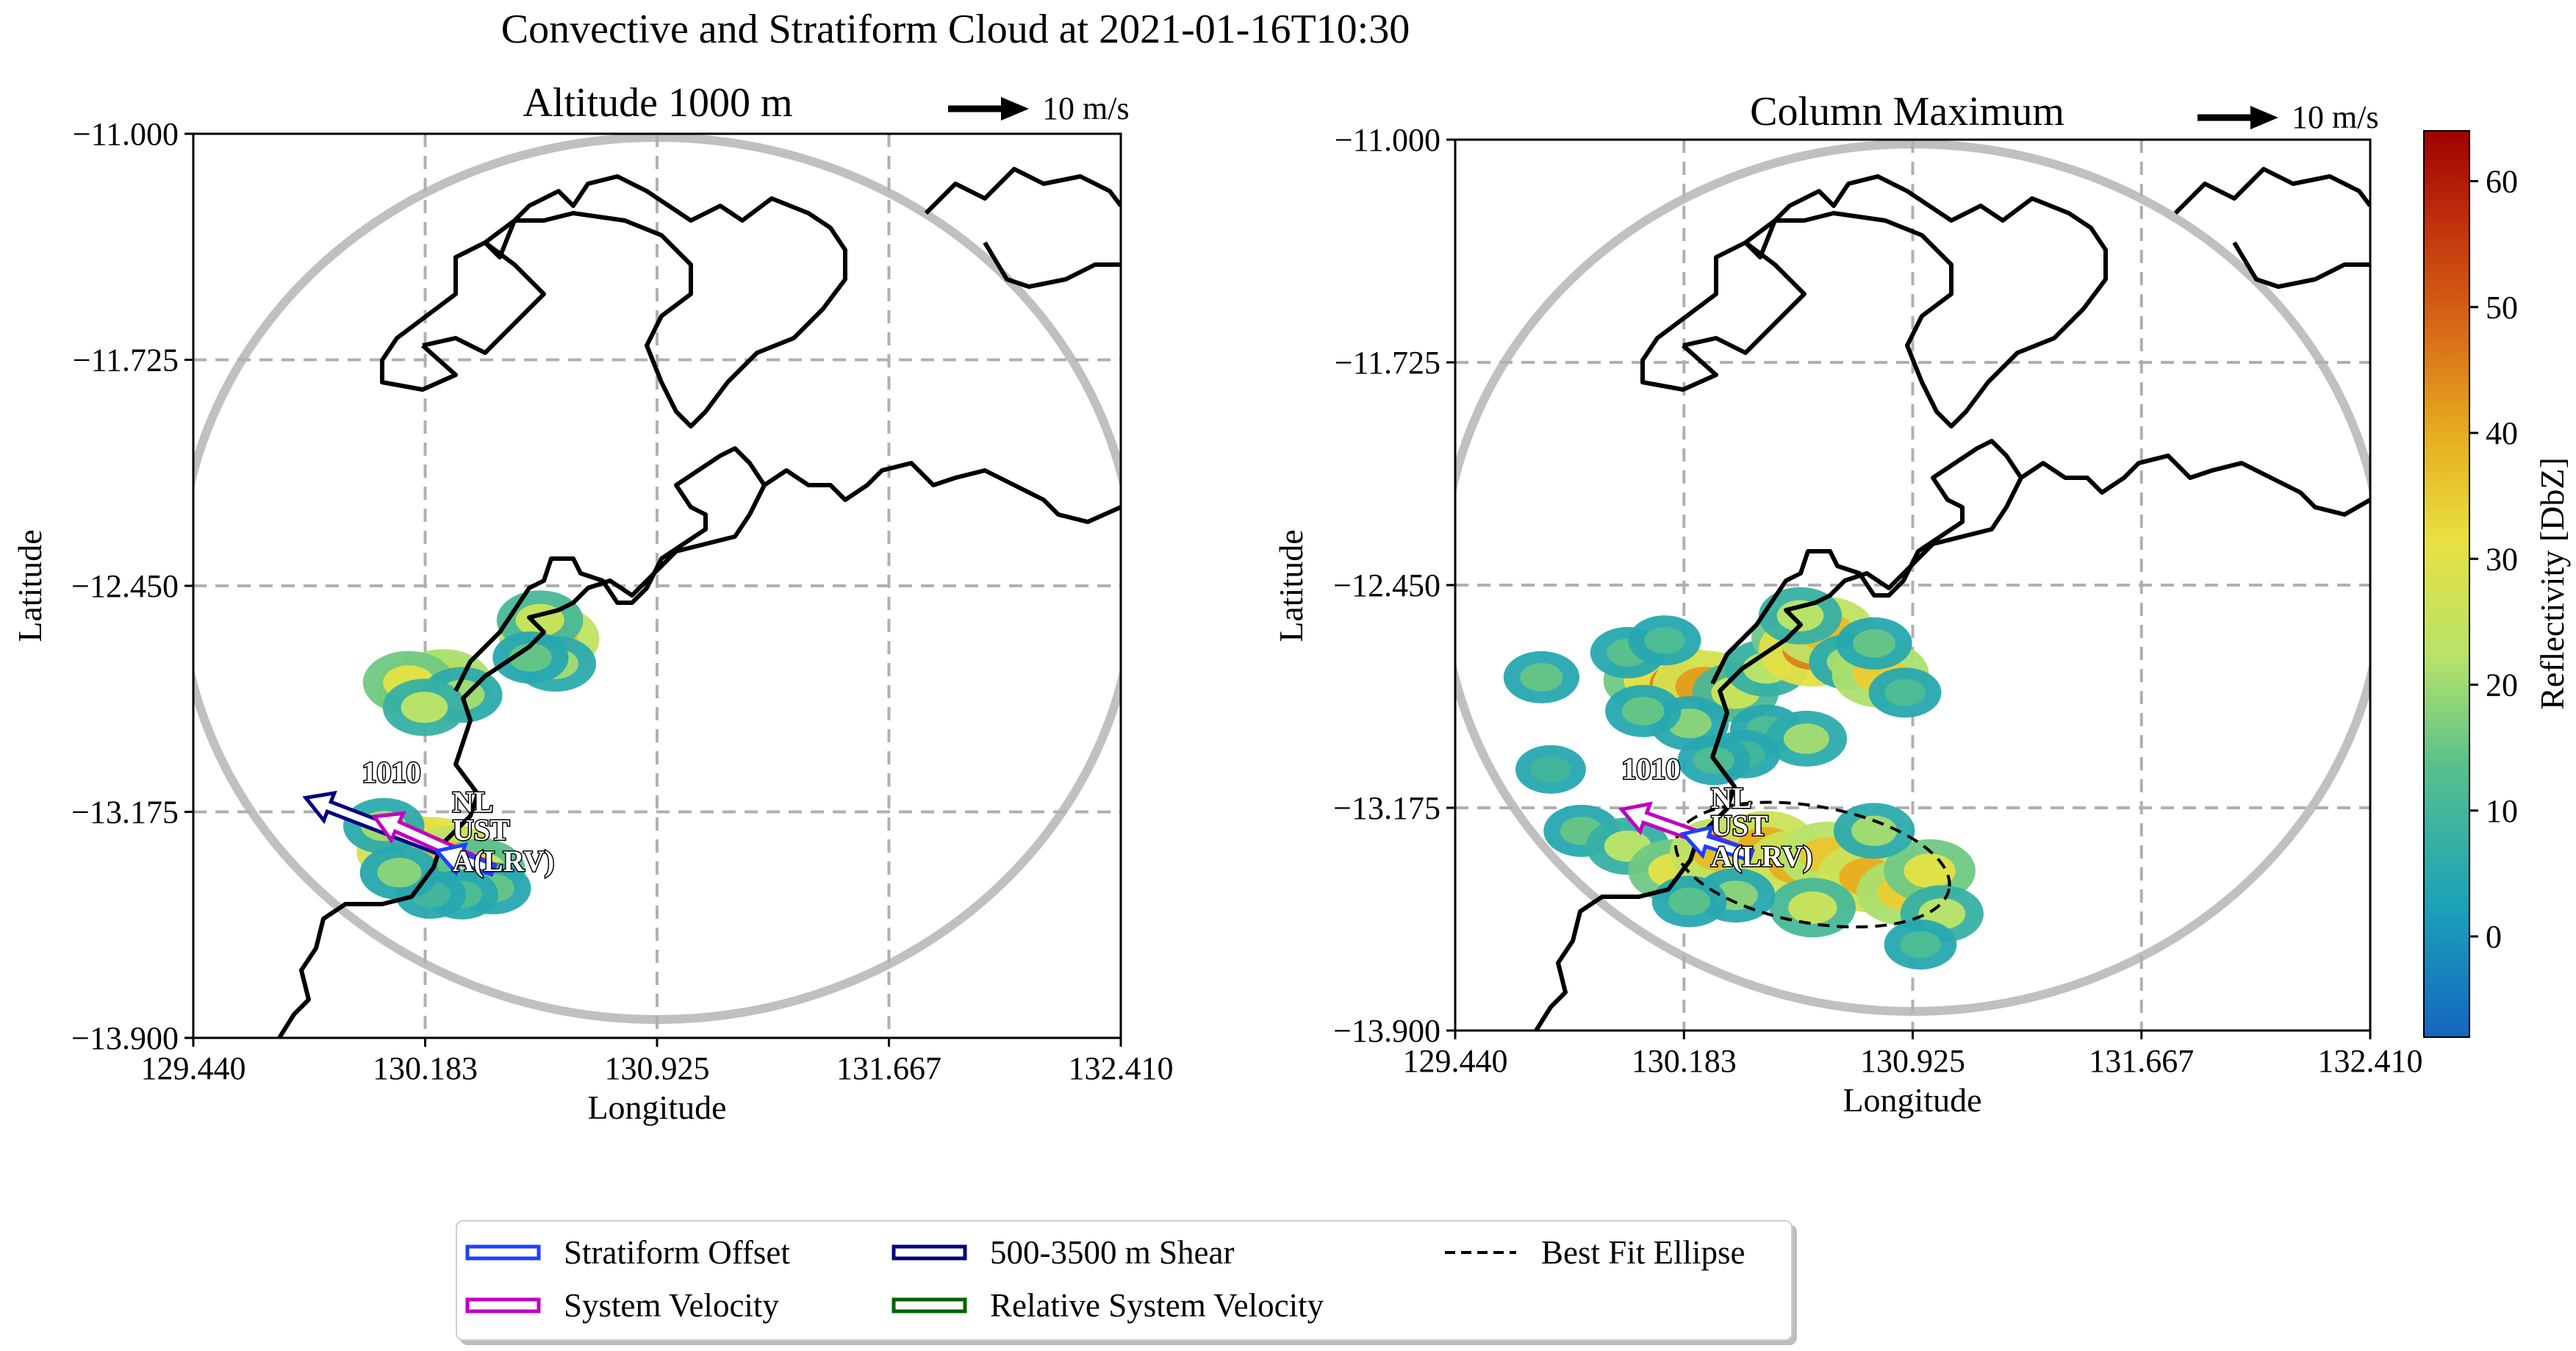 Image resolution: width=2576 pixels, height=1351 pixels. I want to click on legend-item-best-fit-ellipse: Best Fit Ellipse, so click(1594, 1252).